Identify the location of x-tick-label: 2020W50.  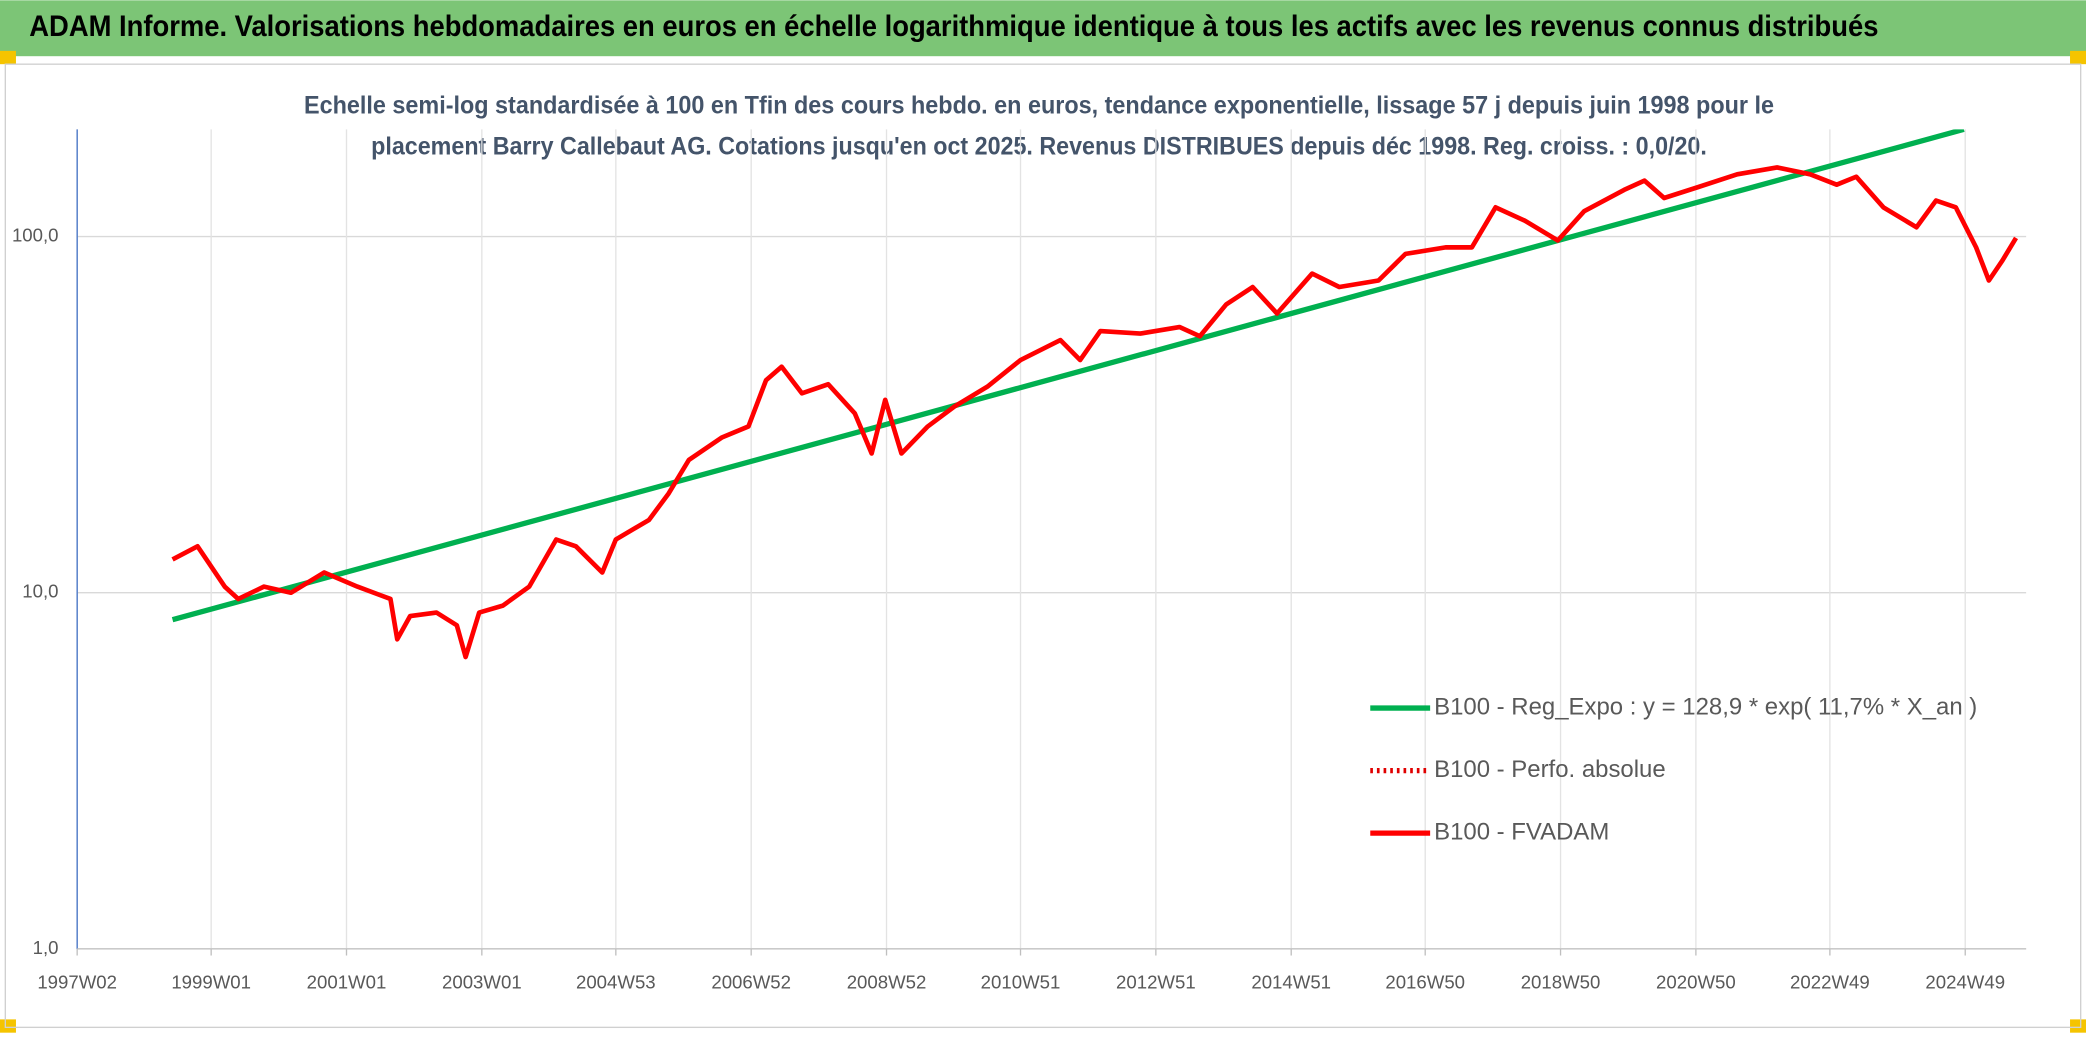
(1696, 981).